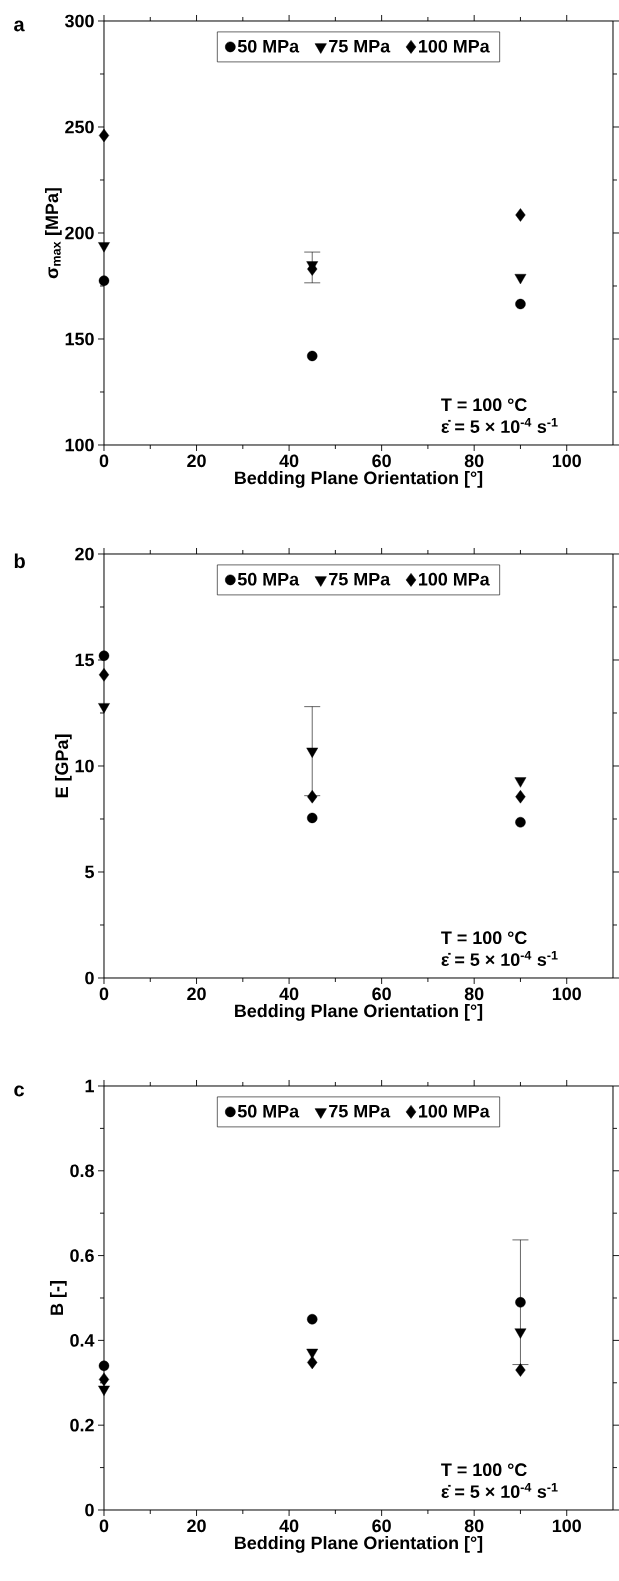  Describe the element at coordinates (79, 233) in the screenshot. I see `y-tick-label: 200` at that location.